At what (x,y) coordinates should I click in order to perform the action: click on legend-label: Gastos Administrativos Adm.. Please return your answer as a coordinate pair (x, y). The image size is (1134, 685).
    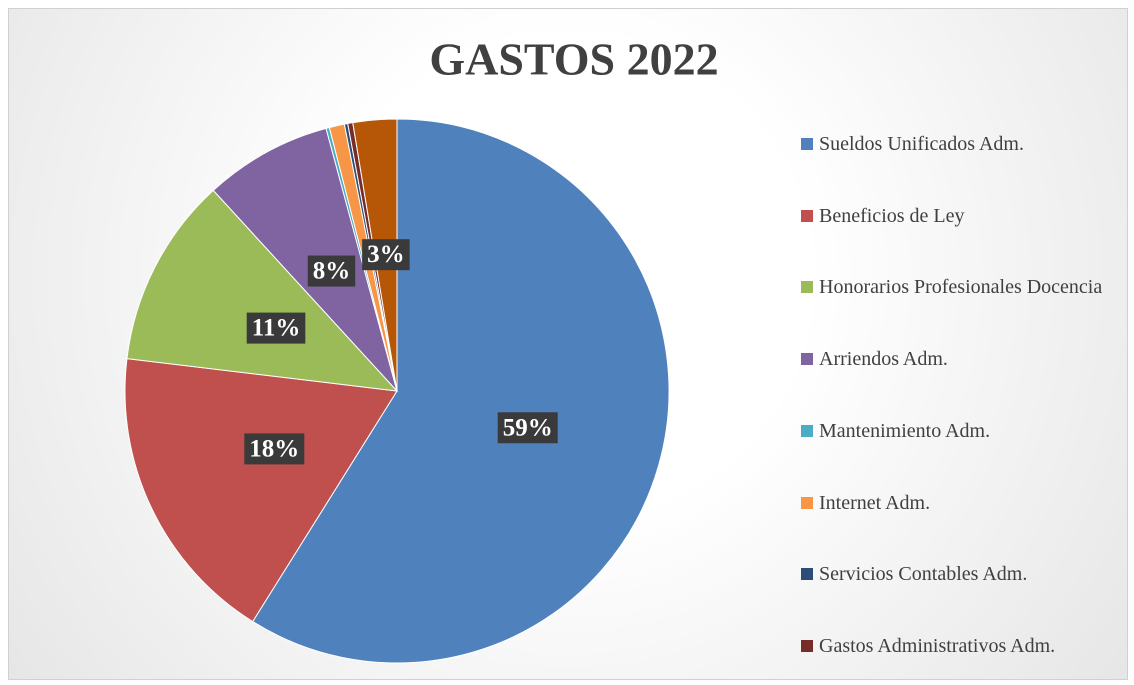
    Looking at the image, I should click on (937, 645).